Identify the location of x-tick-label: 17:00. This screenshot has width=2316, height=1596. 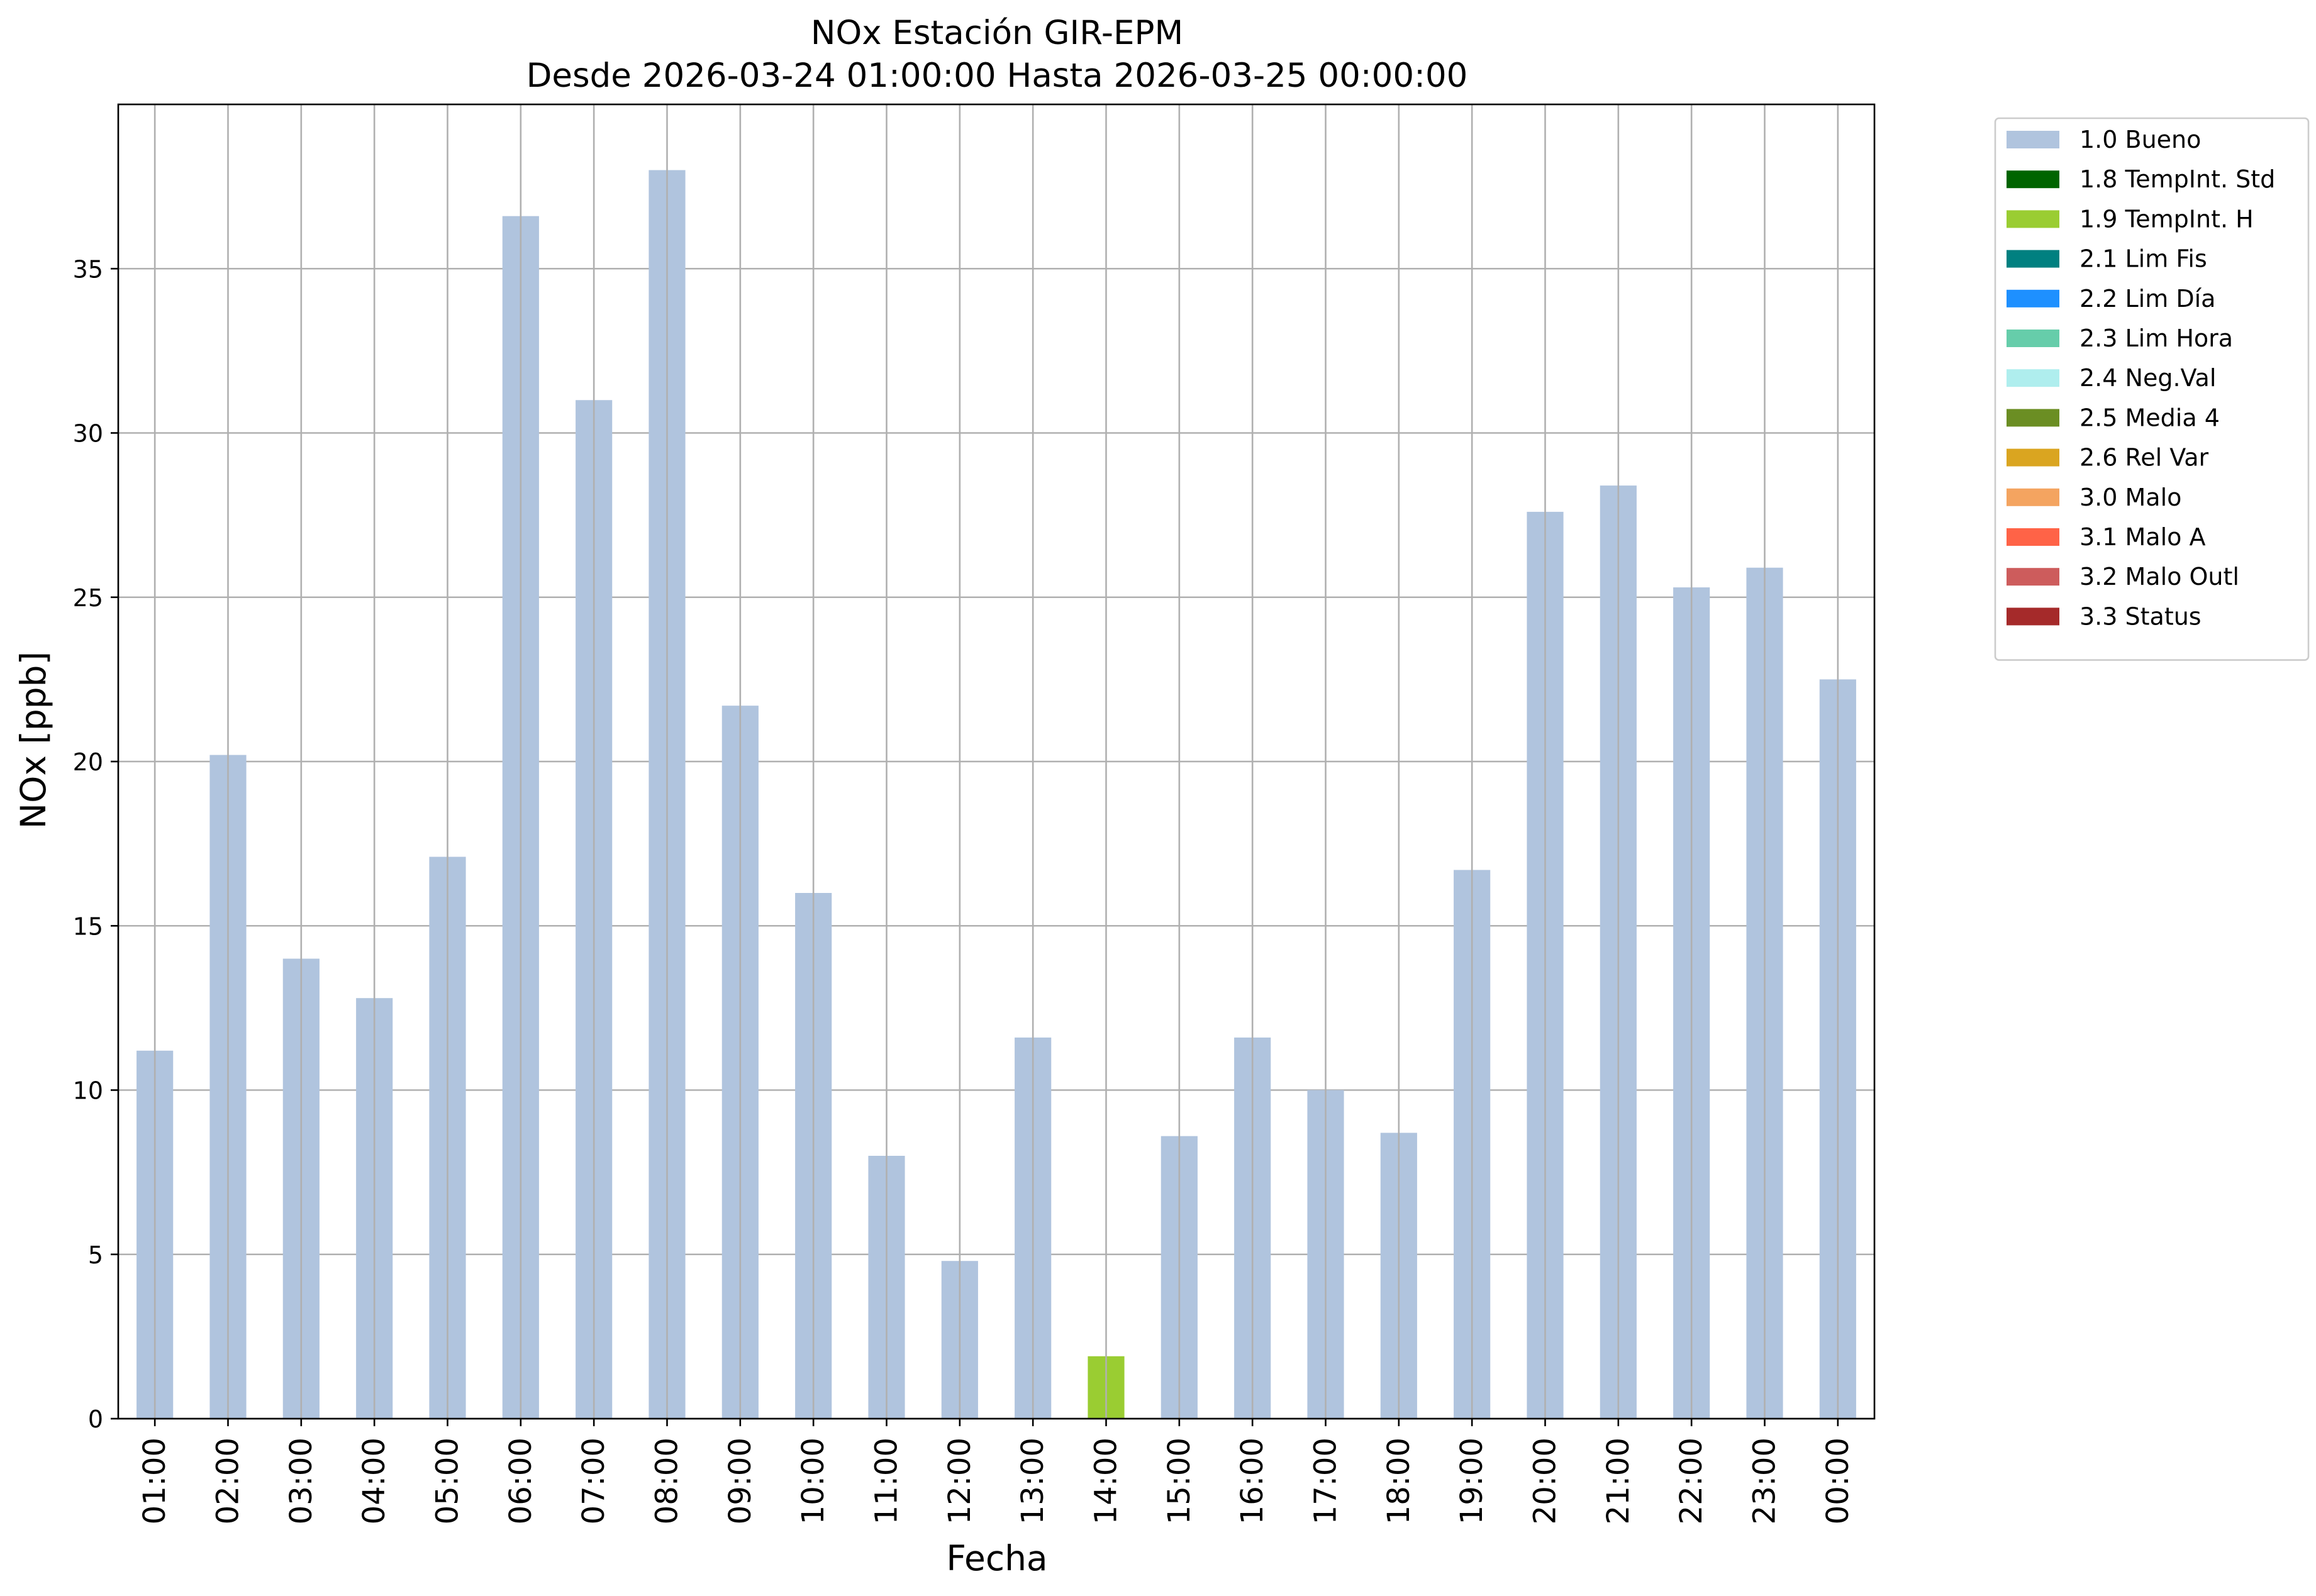
(1326, 1481).